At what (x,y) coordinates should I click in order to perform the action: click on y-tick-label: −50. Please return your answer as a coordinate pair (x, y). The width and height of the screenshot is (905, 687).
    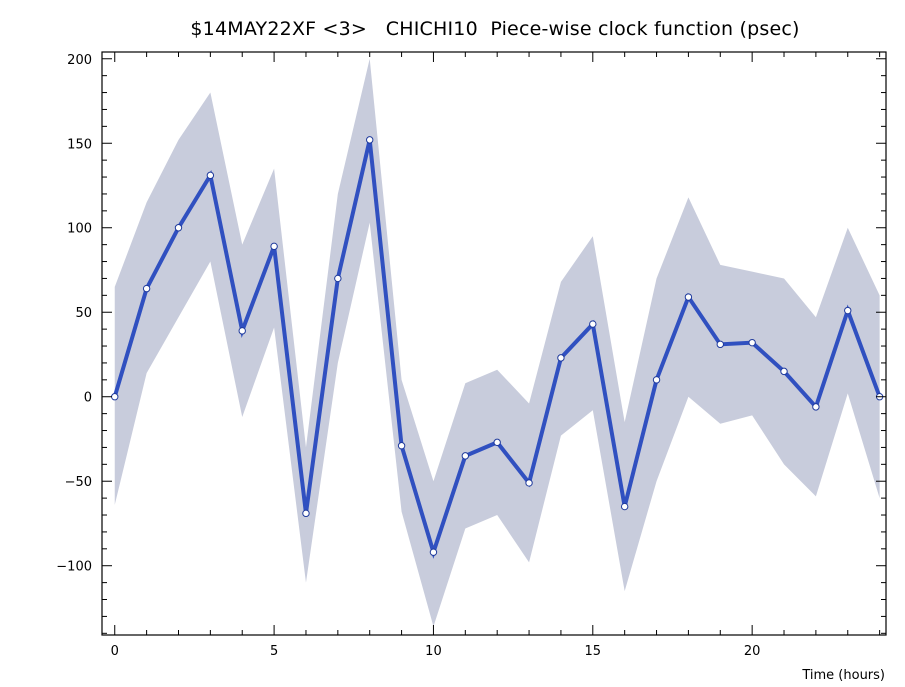
    Looking at the image, I should click on (78, 482).